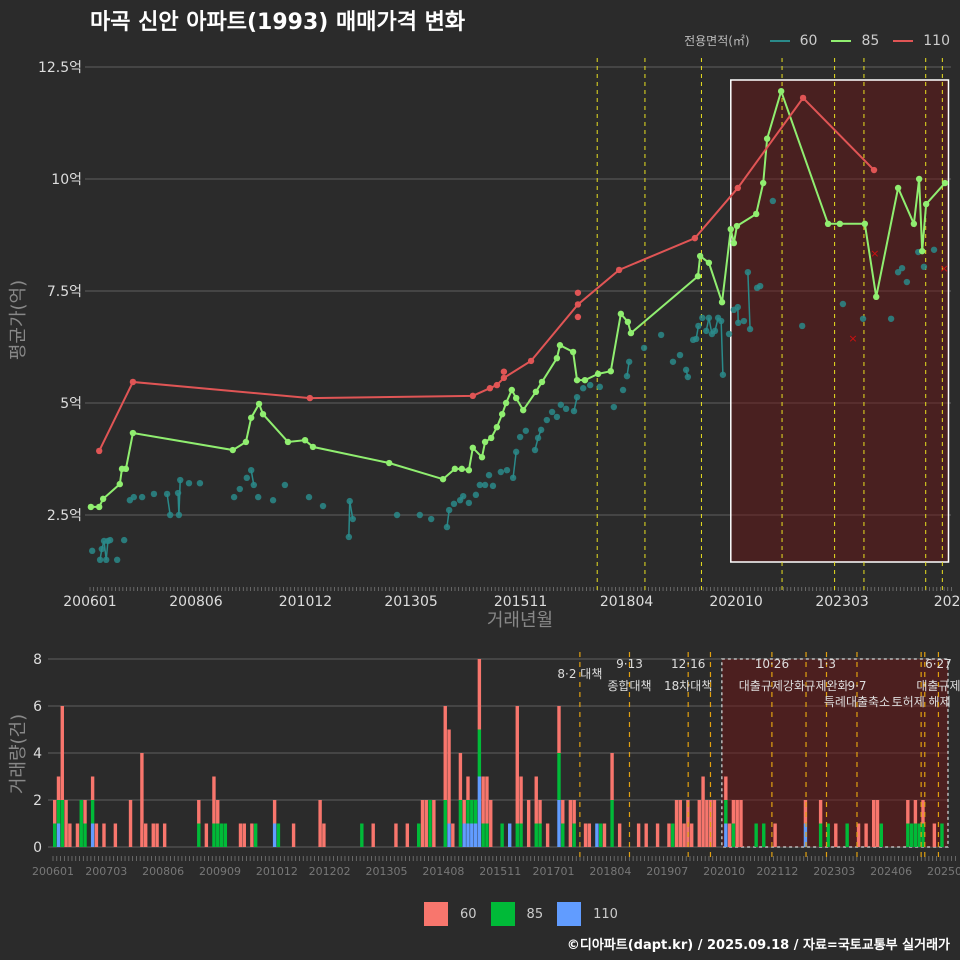 This screenshot has width=960, height=960. Describe the element at coordinates (37, 848) in the screenshot. I see `y-tick-label: 0` at that location.